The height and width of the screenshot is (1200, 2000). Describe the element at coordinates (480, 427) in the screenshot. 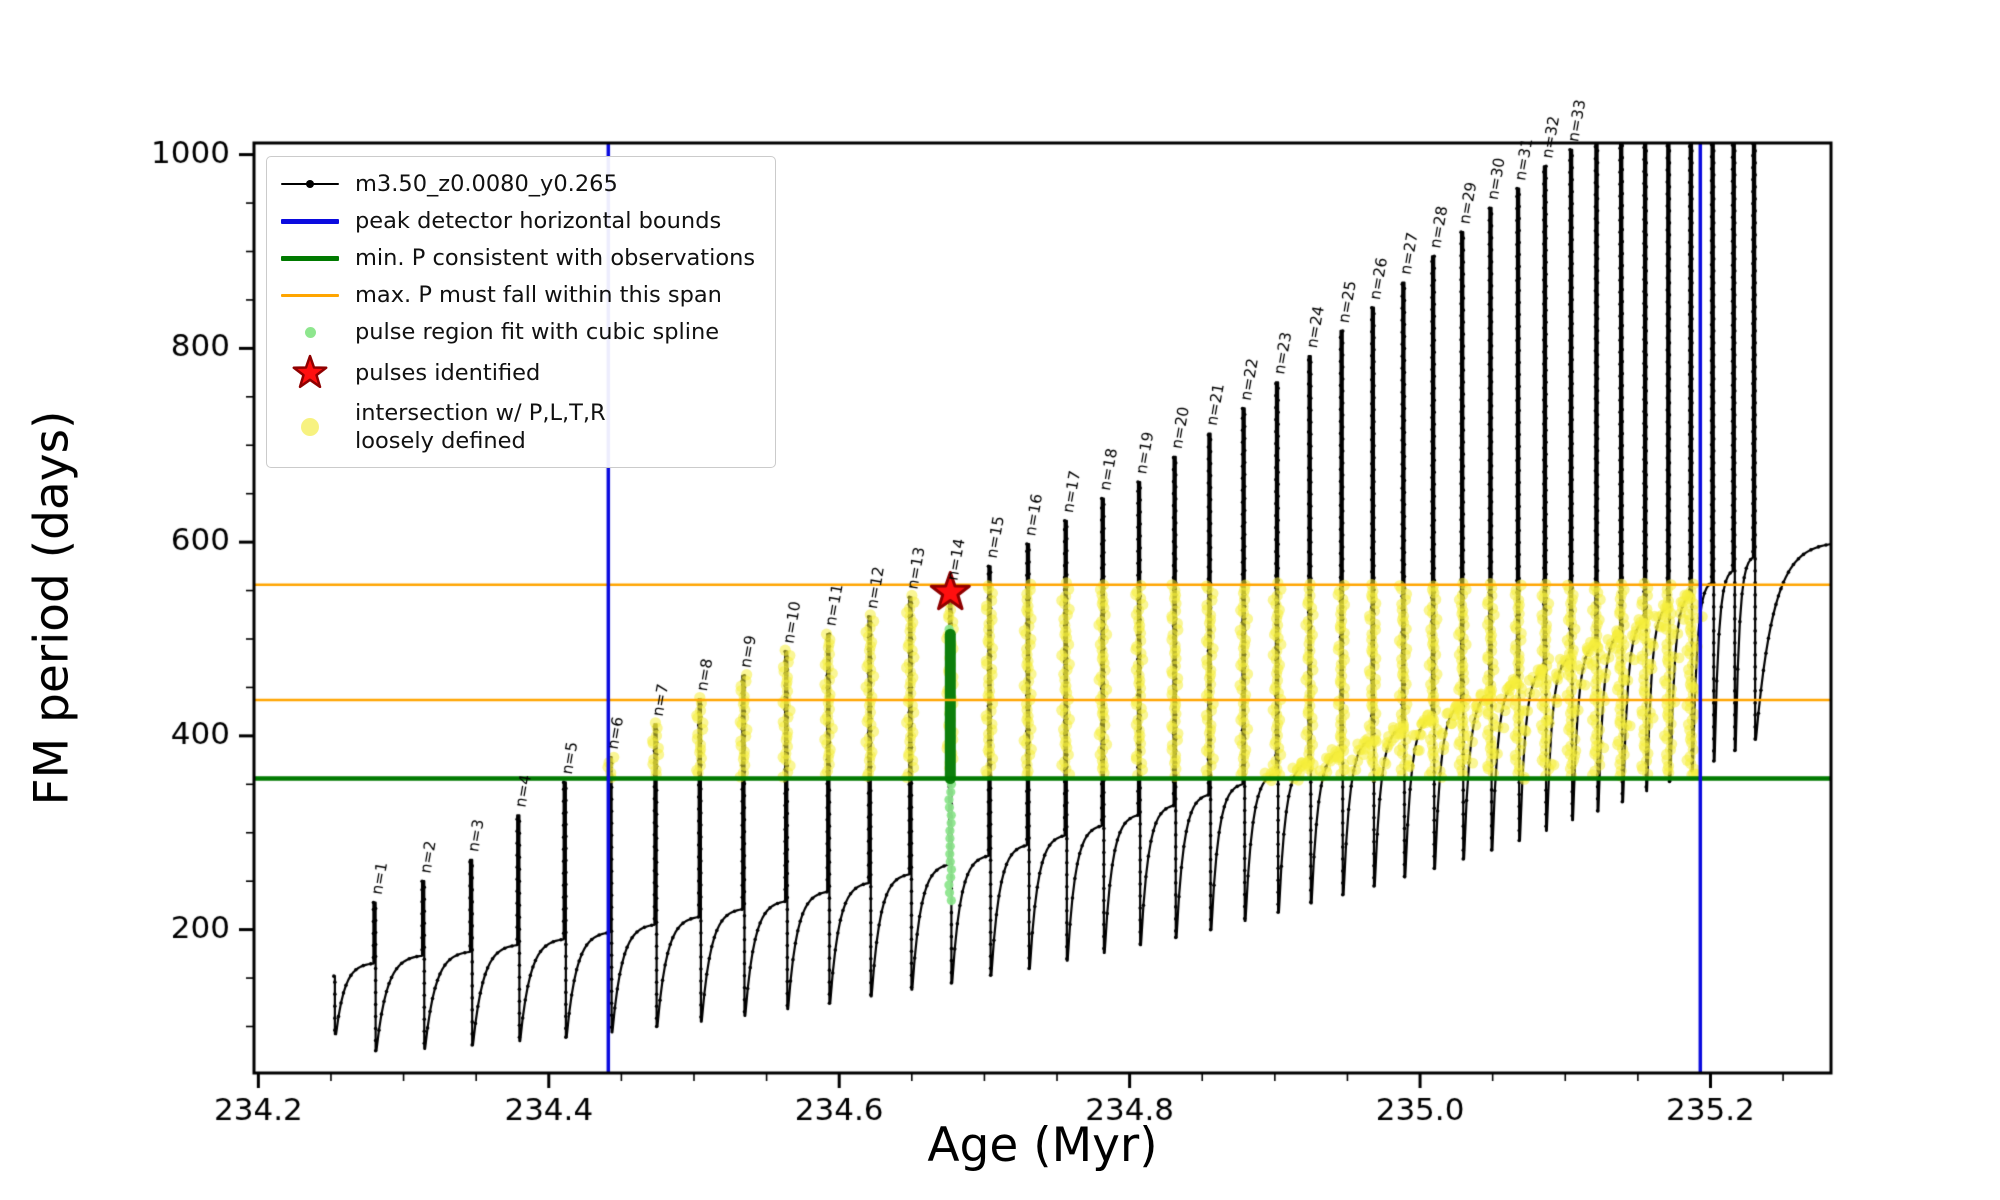

I see `legend-item-label: intersection w/ P,L,T,R loosely defined` at that location.